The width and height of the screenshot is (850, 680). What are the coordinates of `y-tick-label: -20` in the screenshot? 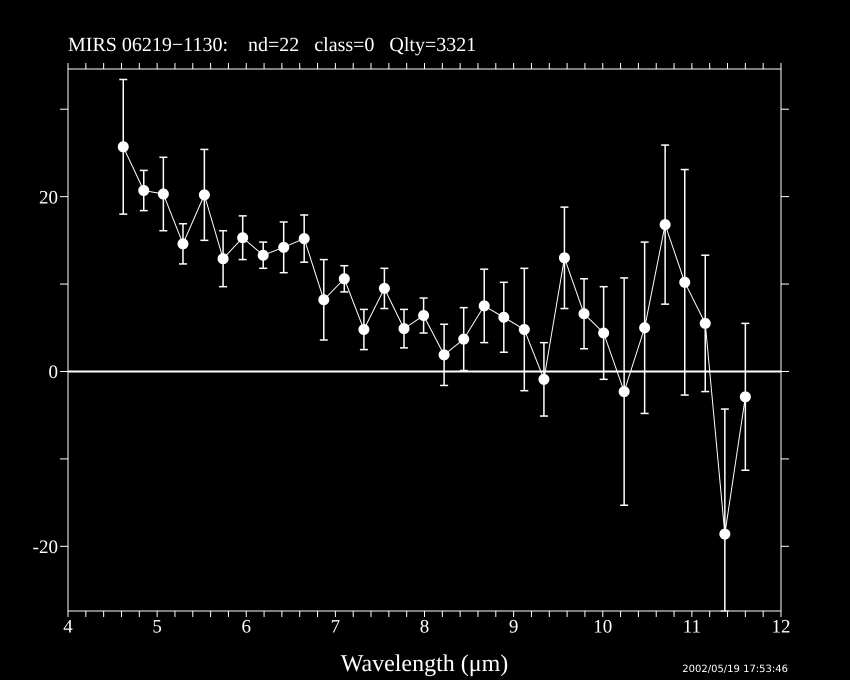 It's located at (45, 547).